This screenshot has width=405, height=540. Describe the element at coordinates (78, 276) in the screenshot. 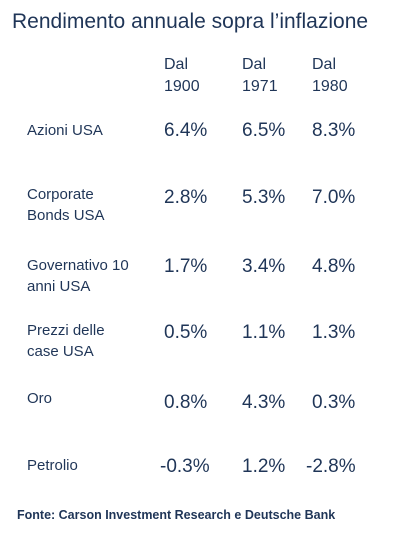

I see `row-label-governativo-10-anni-usa: Governativo 10 anni USA` at that location.